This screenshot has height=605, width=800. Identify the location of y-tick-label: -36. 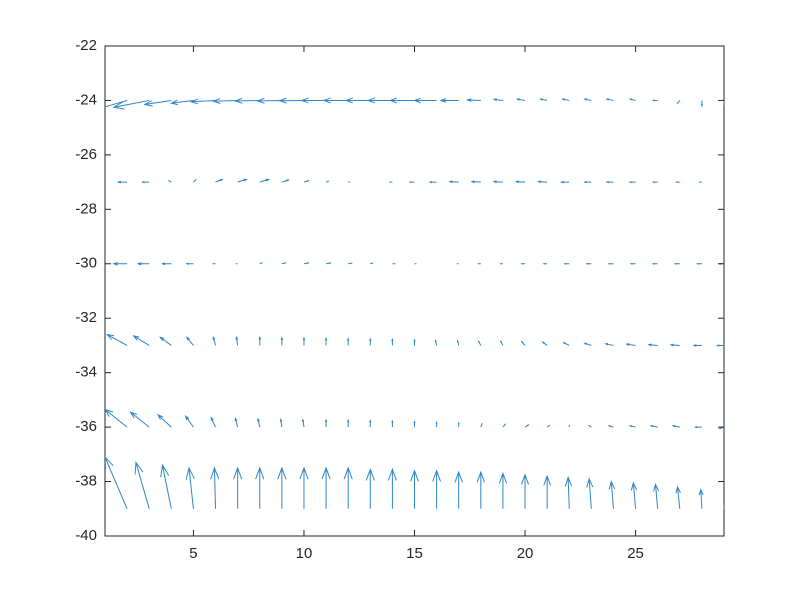
(86, 426).